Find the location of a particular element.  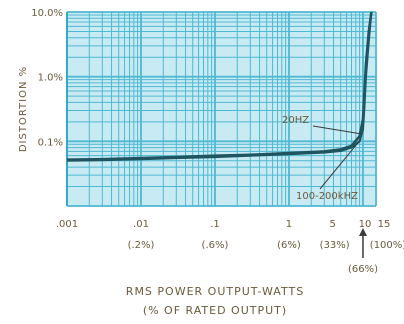

y-tick-label: 1.0% is located at coordinates (50, 78).